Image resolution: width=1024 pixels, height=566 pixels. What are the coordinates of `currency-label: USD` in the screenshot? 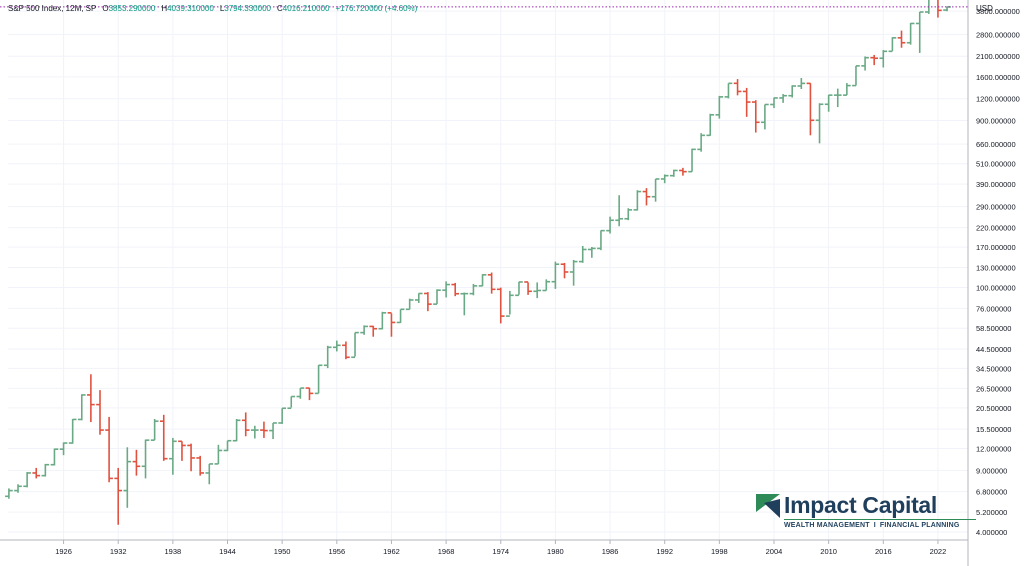 It's located at (984, 8).